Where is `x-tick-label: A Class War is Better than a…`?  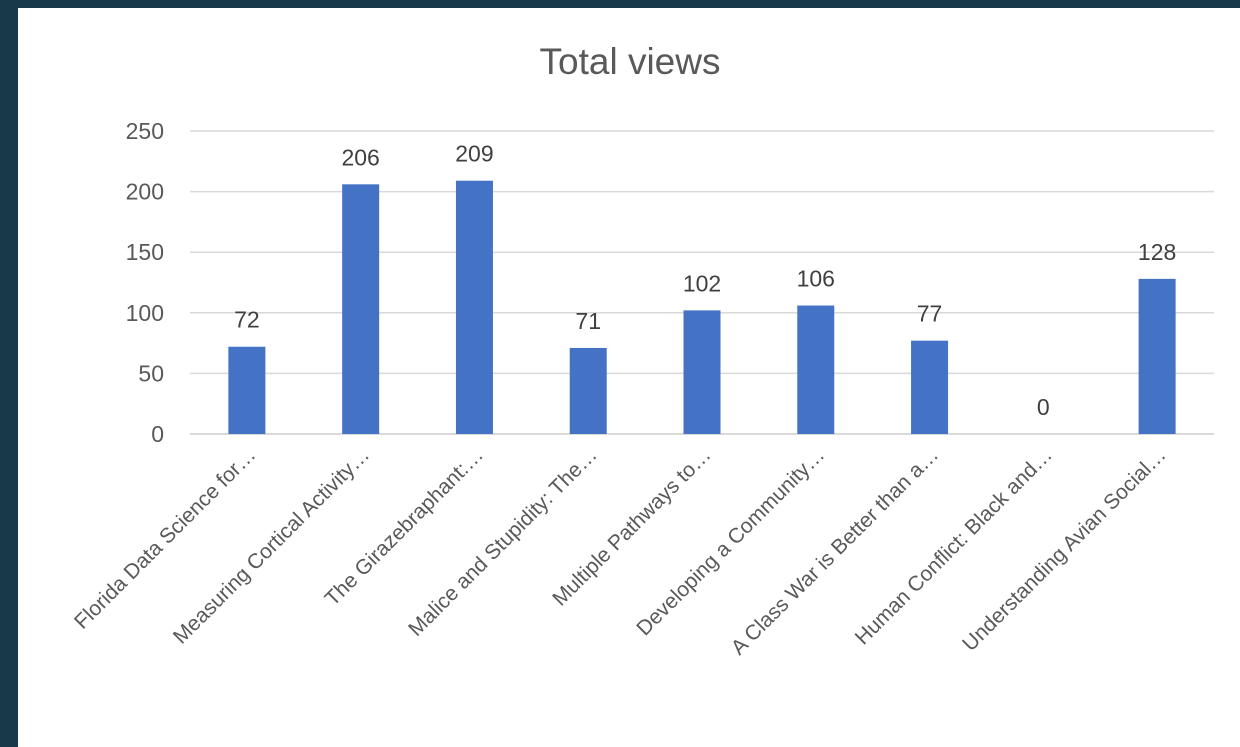 x-tick-label: A Class War is Better than a… is located at coordinates (835, 551).